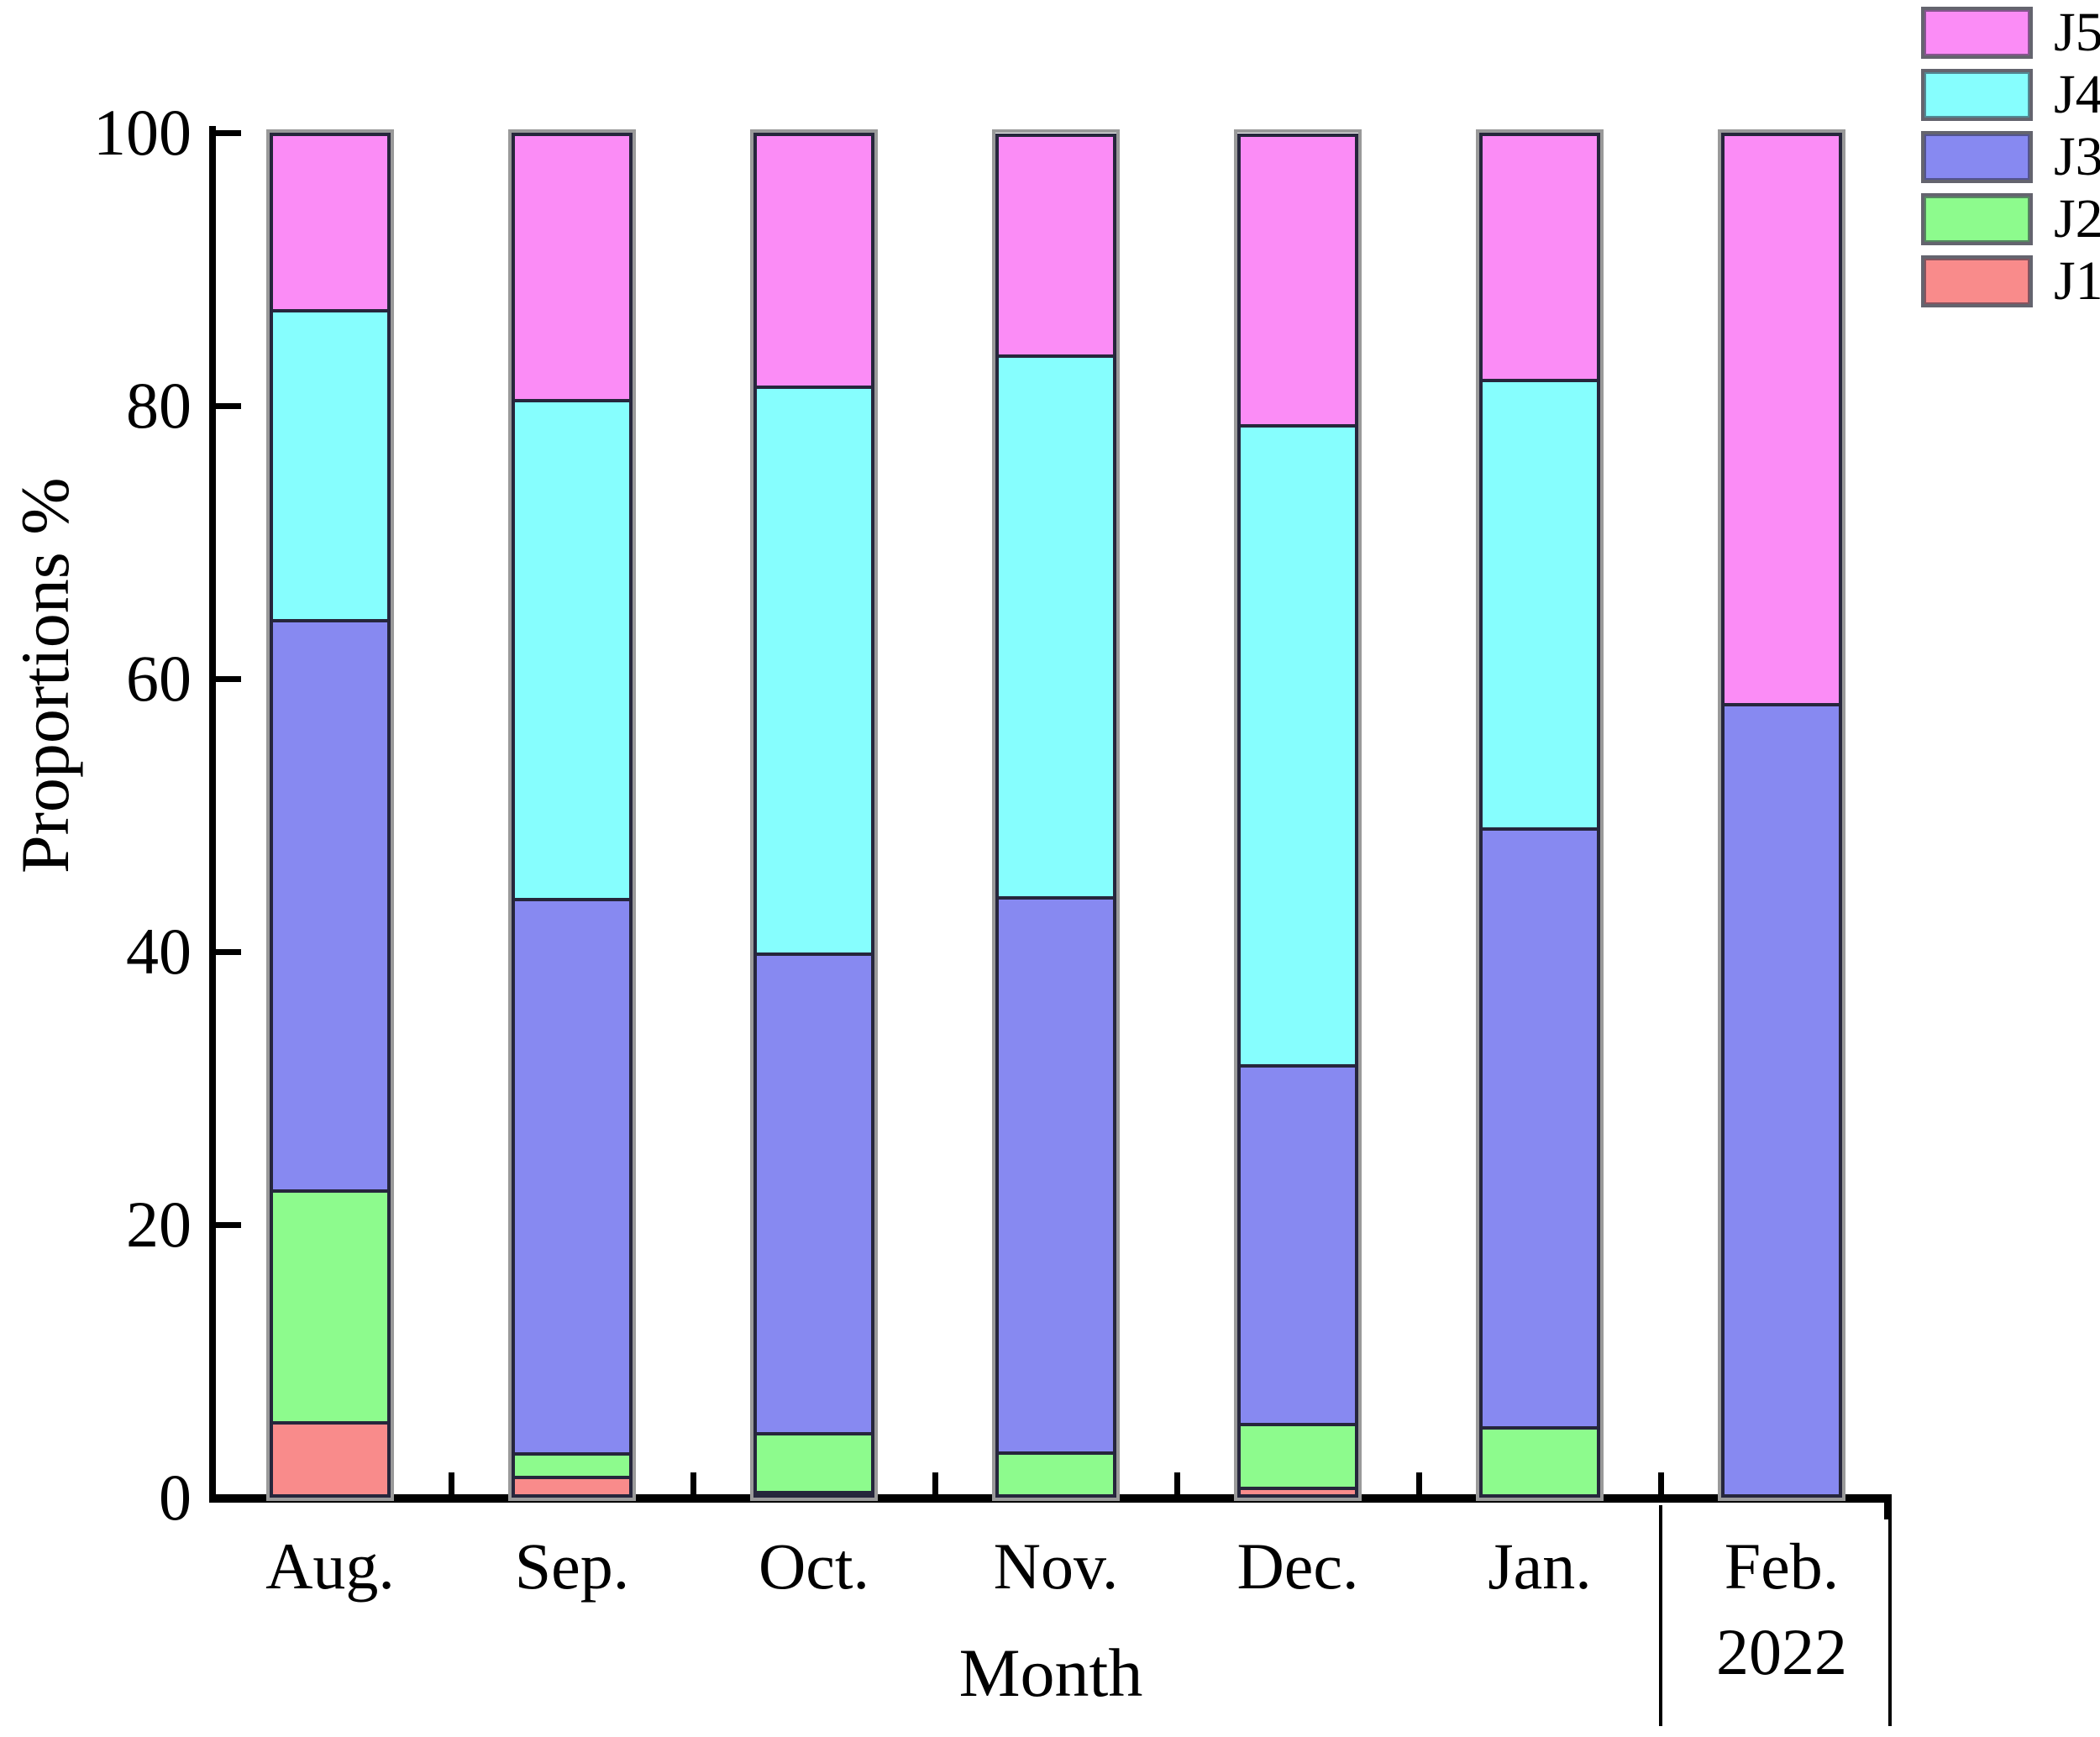 The image size is (2100, 1737). I want to click on bar-aug, so click(330, 815).